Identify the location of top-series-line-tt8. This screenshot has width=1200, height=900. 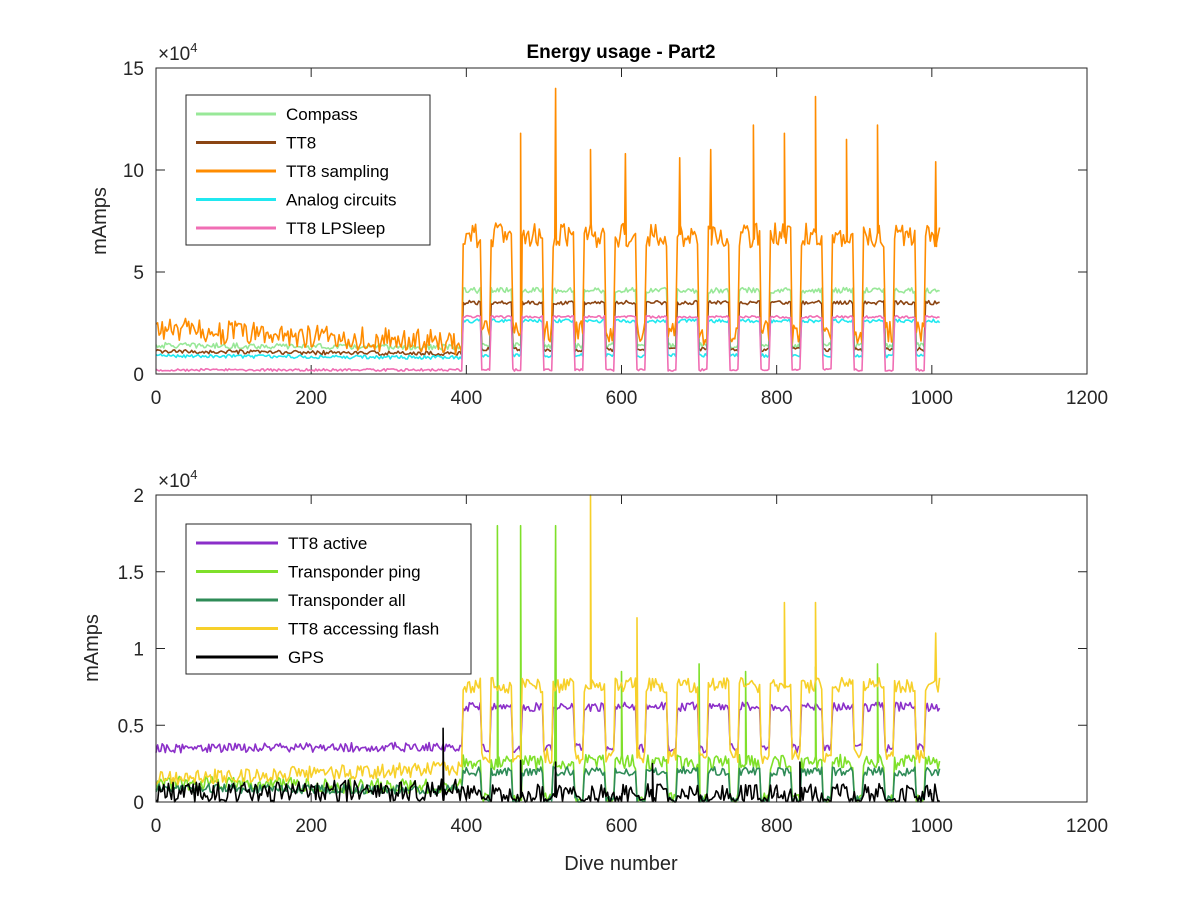
(547, 328).